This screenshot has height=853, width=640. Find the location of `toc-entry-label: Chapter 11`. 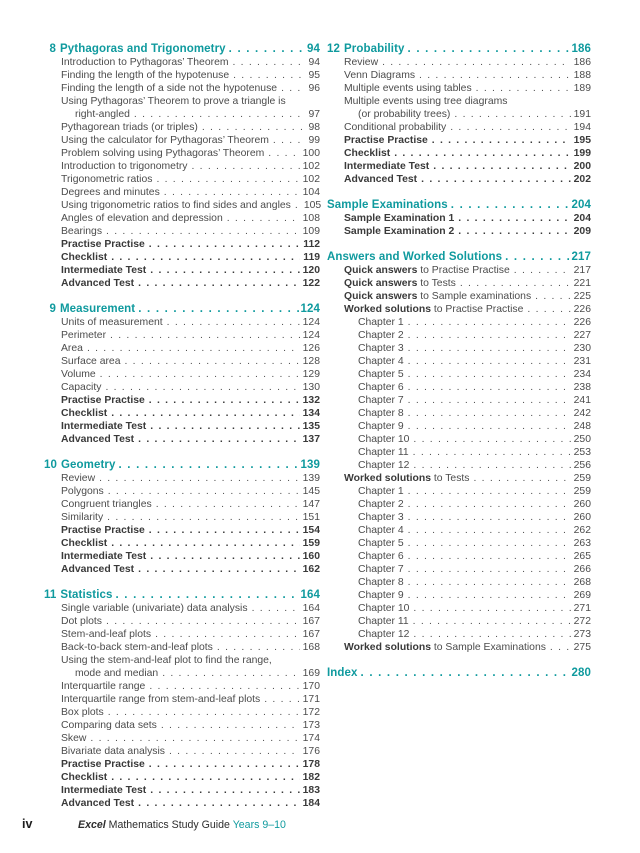

toc-entry-label: Chapter 11 is located at coordinates (383, 452).